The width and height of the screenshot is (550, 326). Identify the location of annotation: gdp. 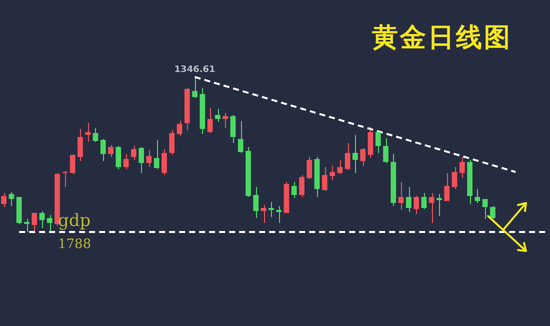
(74, 221).